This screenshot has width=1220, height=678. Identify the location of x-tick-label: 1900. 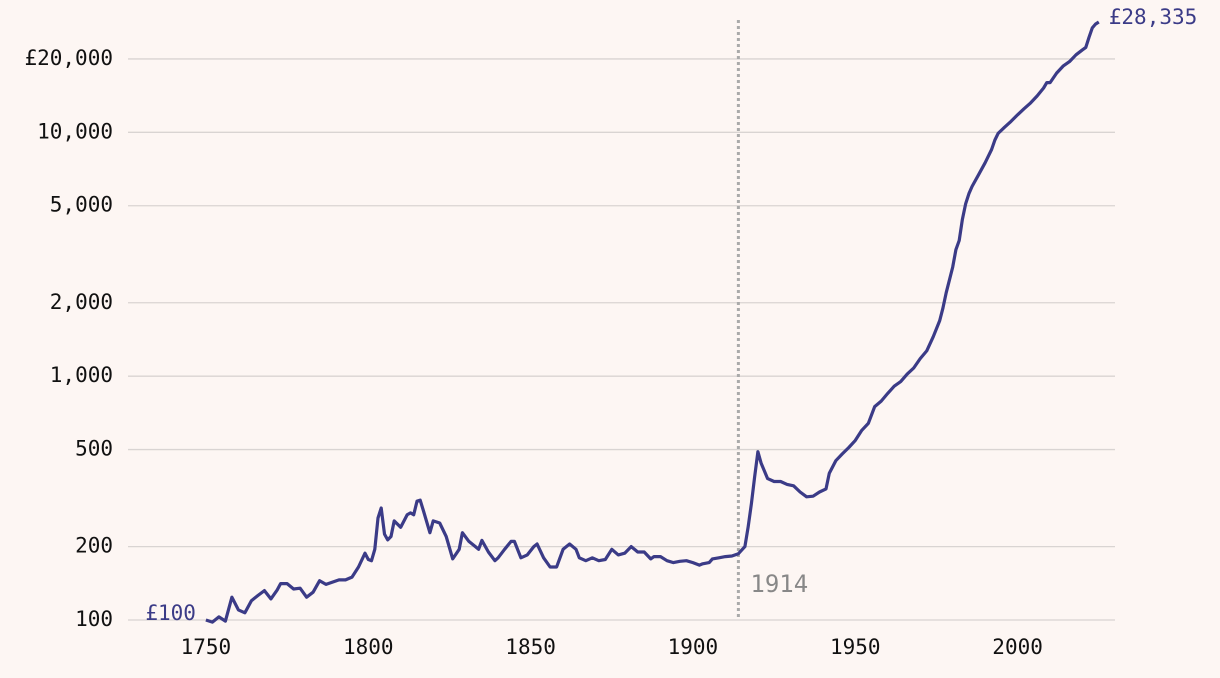
(693, 647).